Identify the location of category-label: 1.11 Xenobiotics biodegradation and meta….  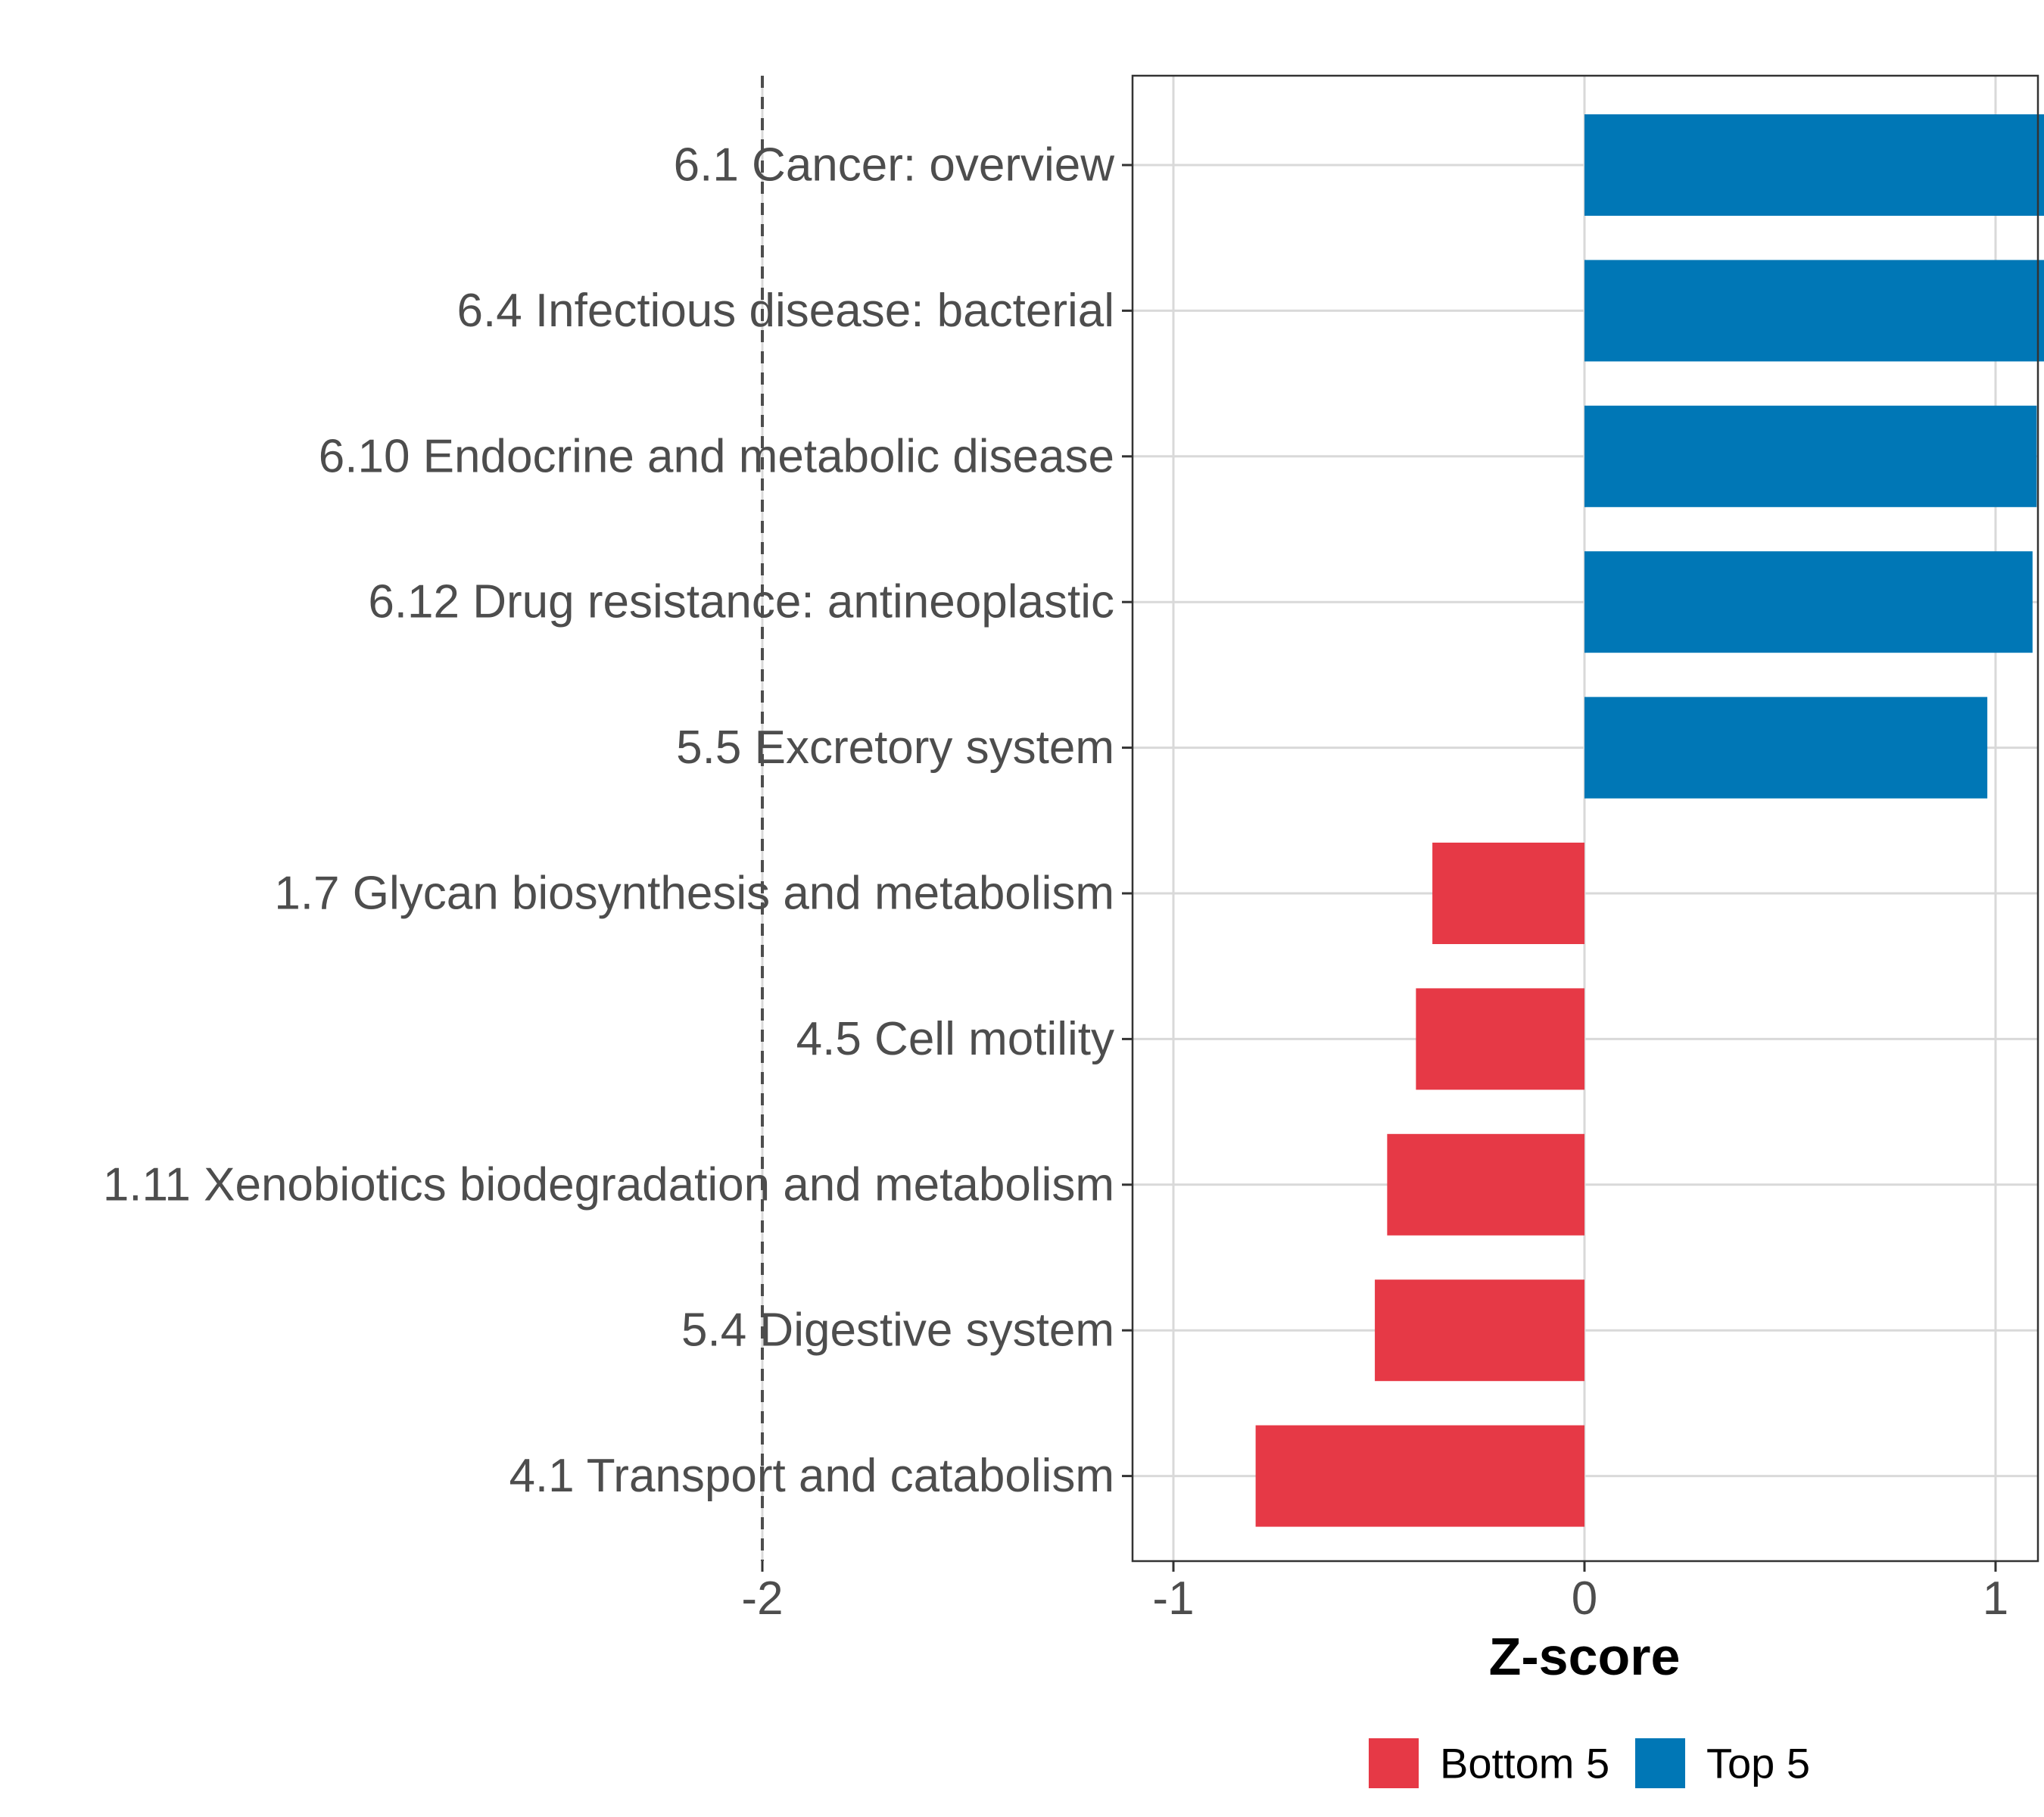
(608, 1184).